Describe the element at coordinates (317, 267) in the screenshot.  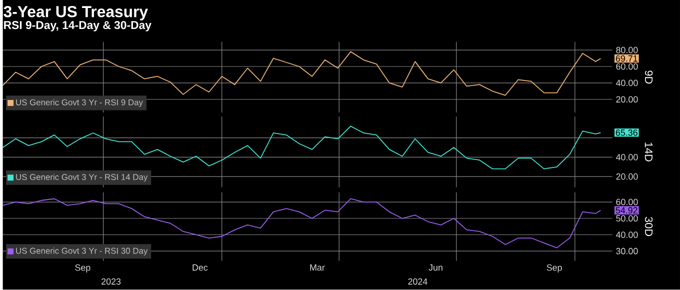
I see `x-tick-label: Mar` at that location.